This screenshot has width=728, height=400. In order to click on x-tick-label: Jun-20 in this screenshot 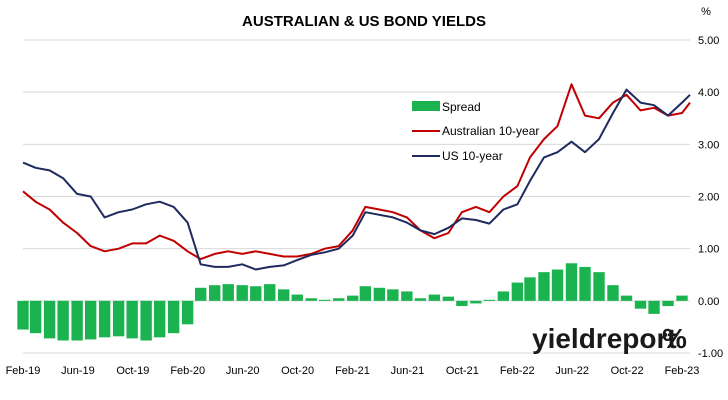, I will do `click(243, 371)`.